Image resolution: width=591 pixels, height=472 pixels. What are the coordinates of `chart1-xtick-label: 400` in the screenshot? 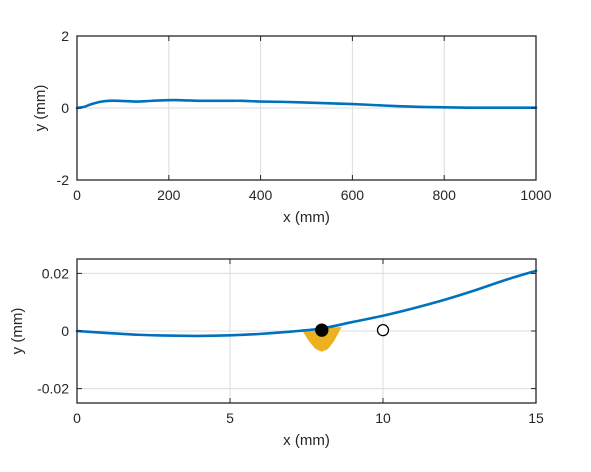 It's located at (261, 195).